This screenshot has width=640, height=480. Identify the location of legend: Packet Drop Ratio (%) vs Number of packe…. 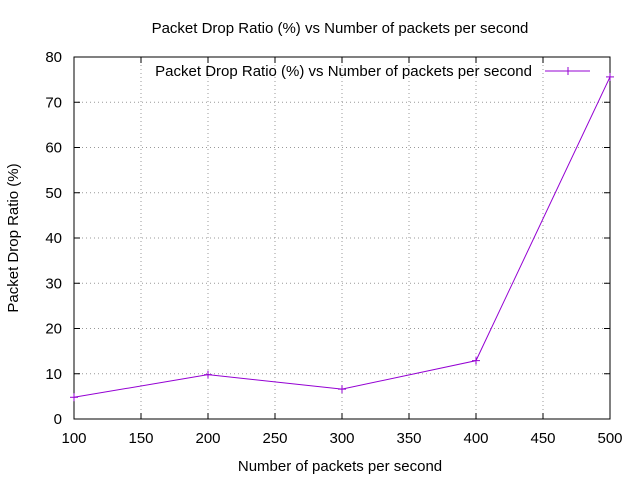
(372, 71).